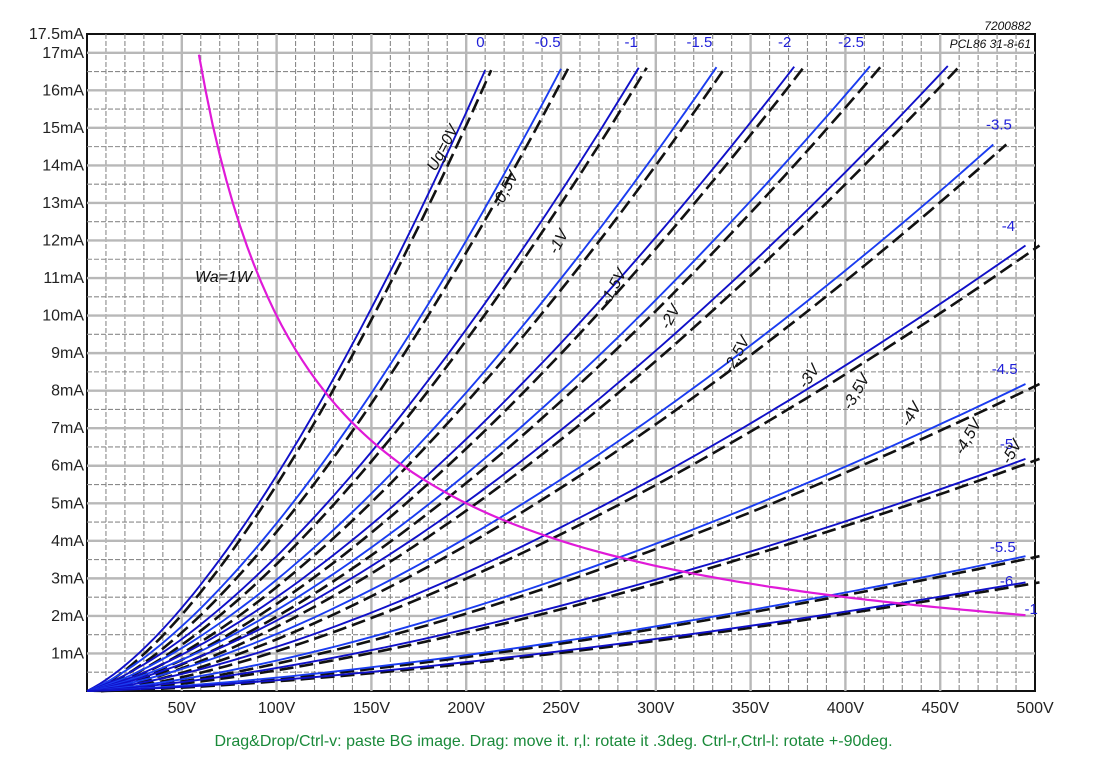 The image size is (1107, 766). I want to click on x-tick-label: 400V, so click(846, 708).